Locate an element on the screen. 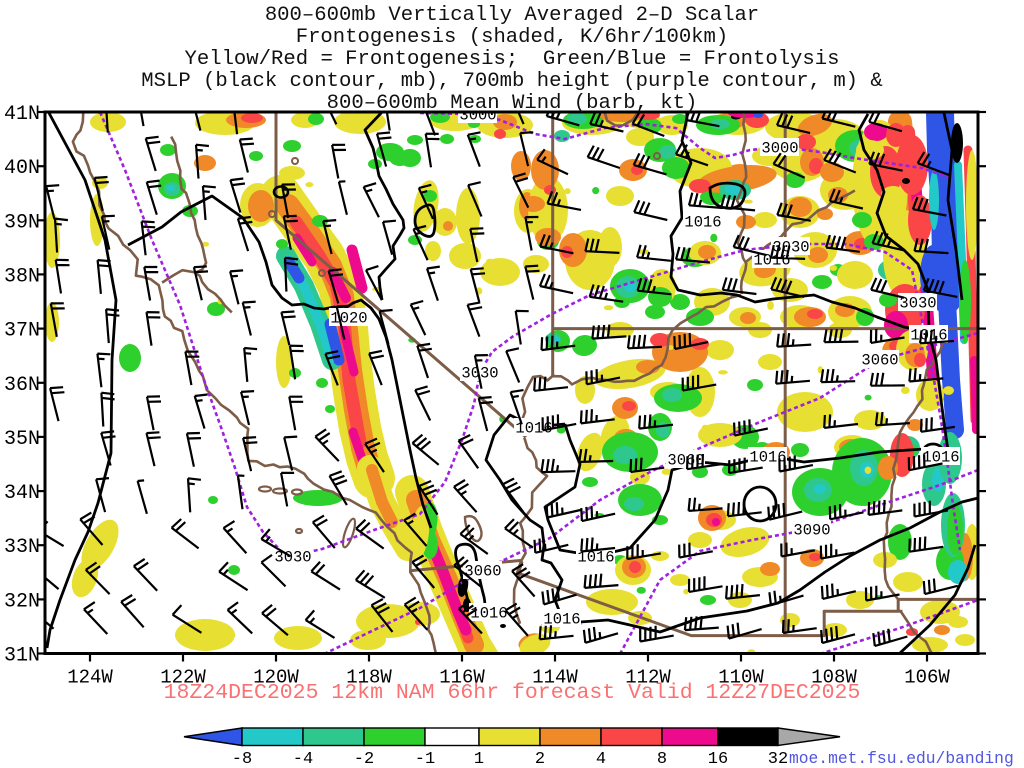  svg-text: -8 is located at coordinates (242, 759).